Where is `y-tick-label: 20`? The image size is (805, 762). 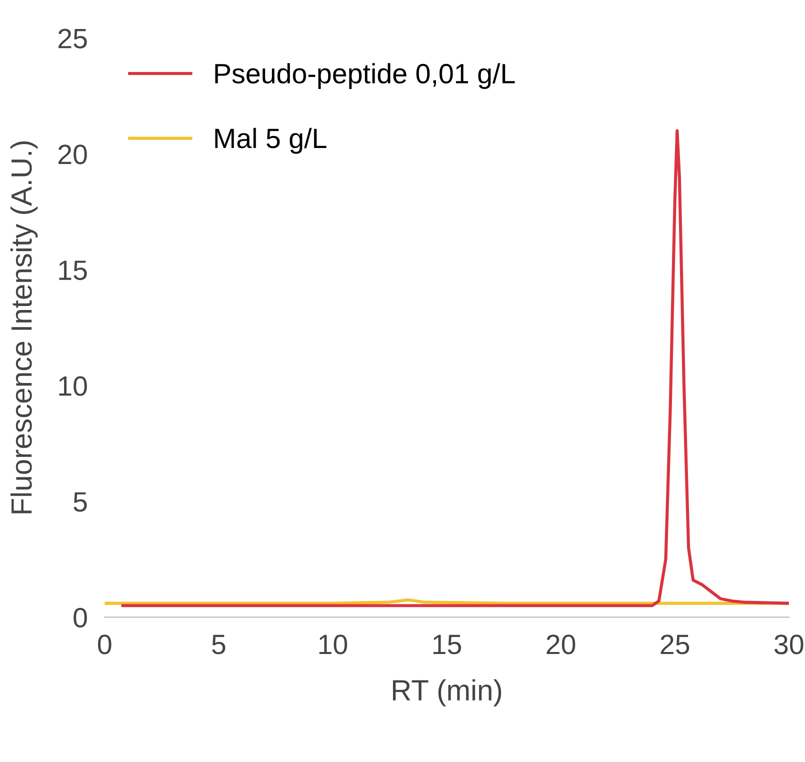 y-tick-label: 20 is located at coordinates (72, 154).